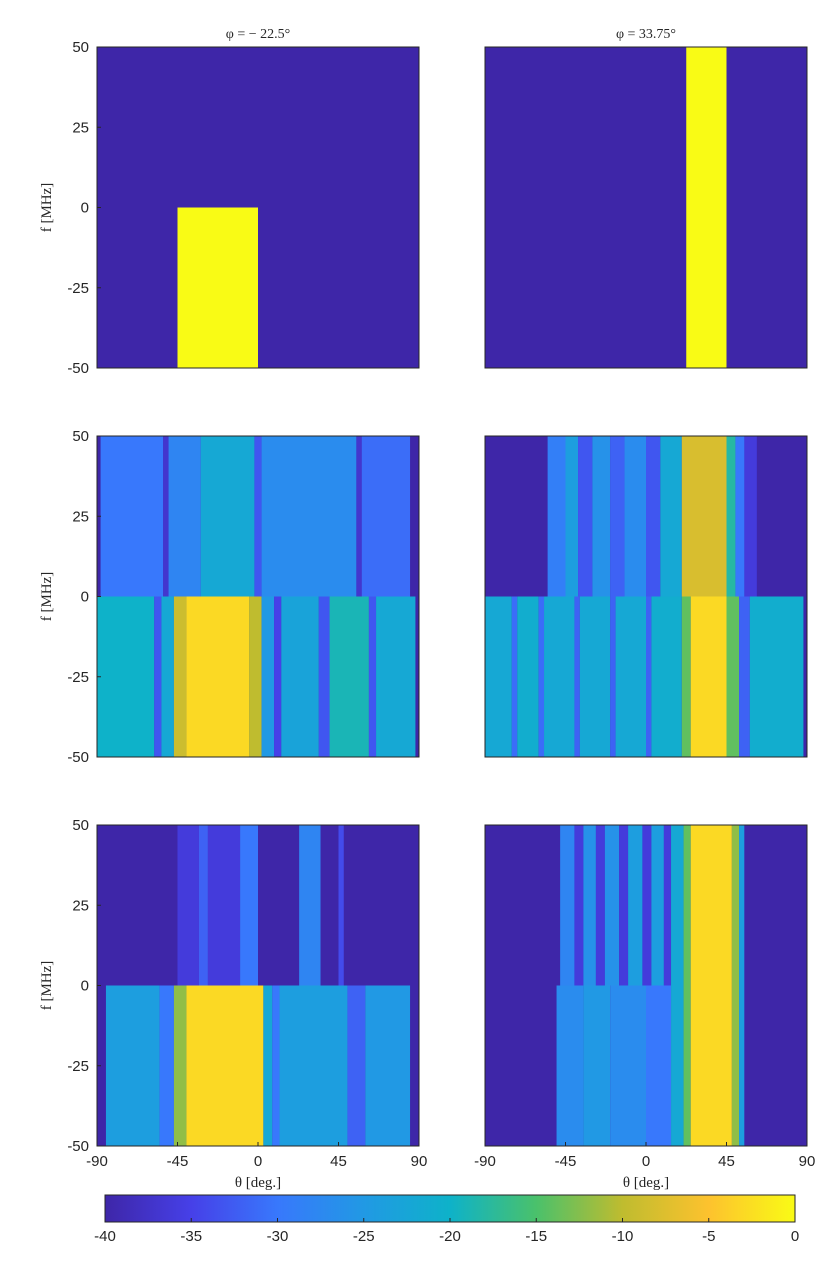  Describe the element at coordinates (105, 1236) in the screenshot. I see `colorbar-tick-label: -40` at that location.